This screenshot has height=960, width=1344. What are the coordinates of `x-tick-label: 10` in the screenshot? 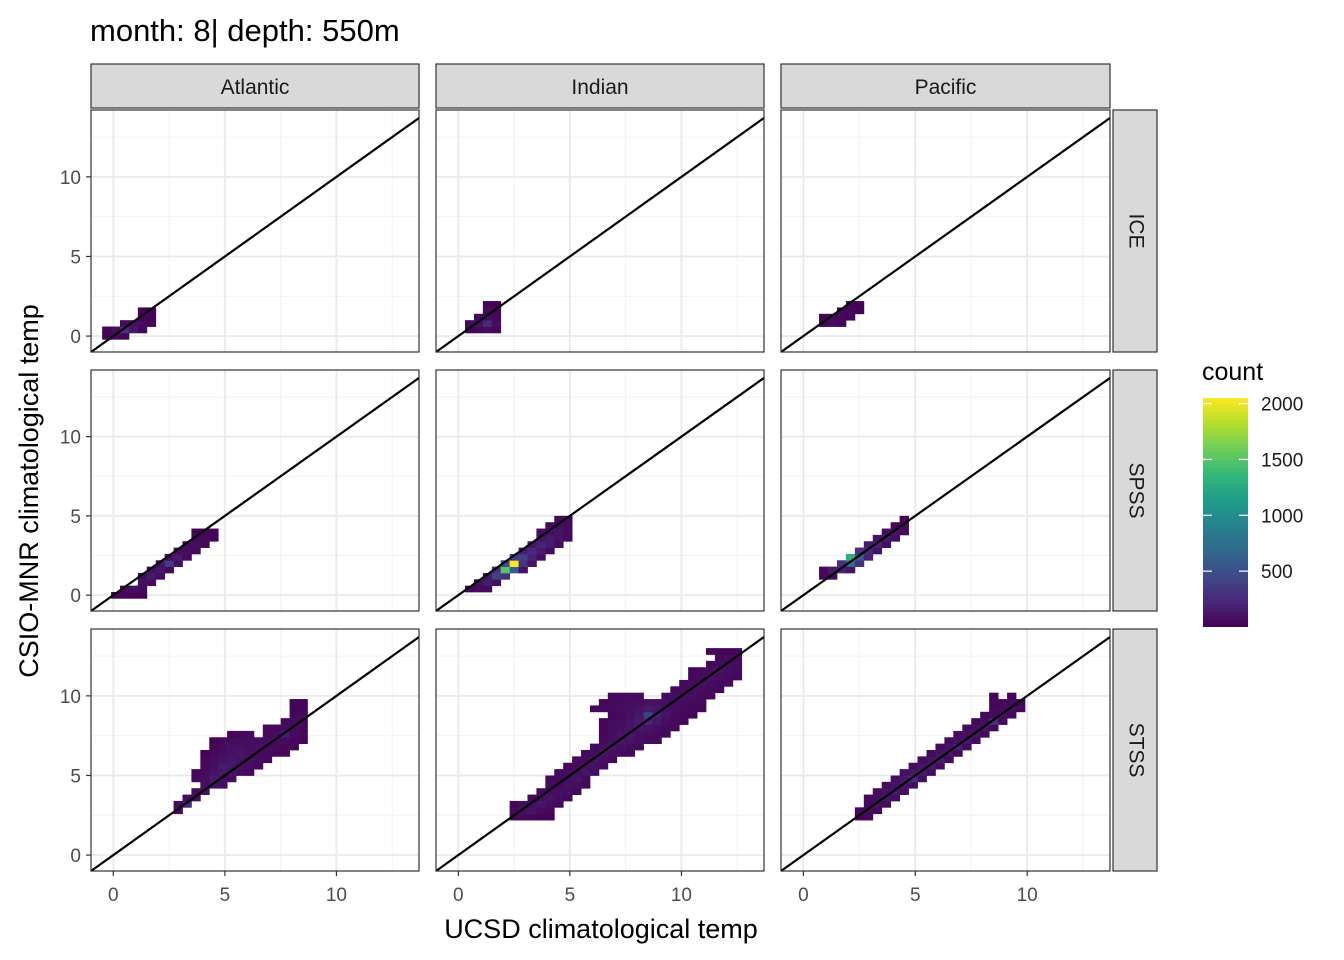 It's located at (1027, 895).